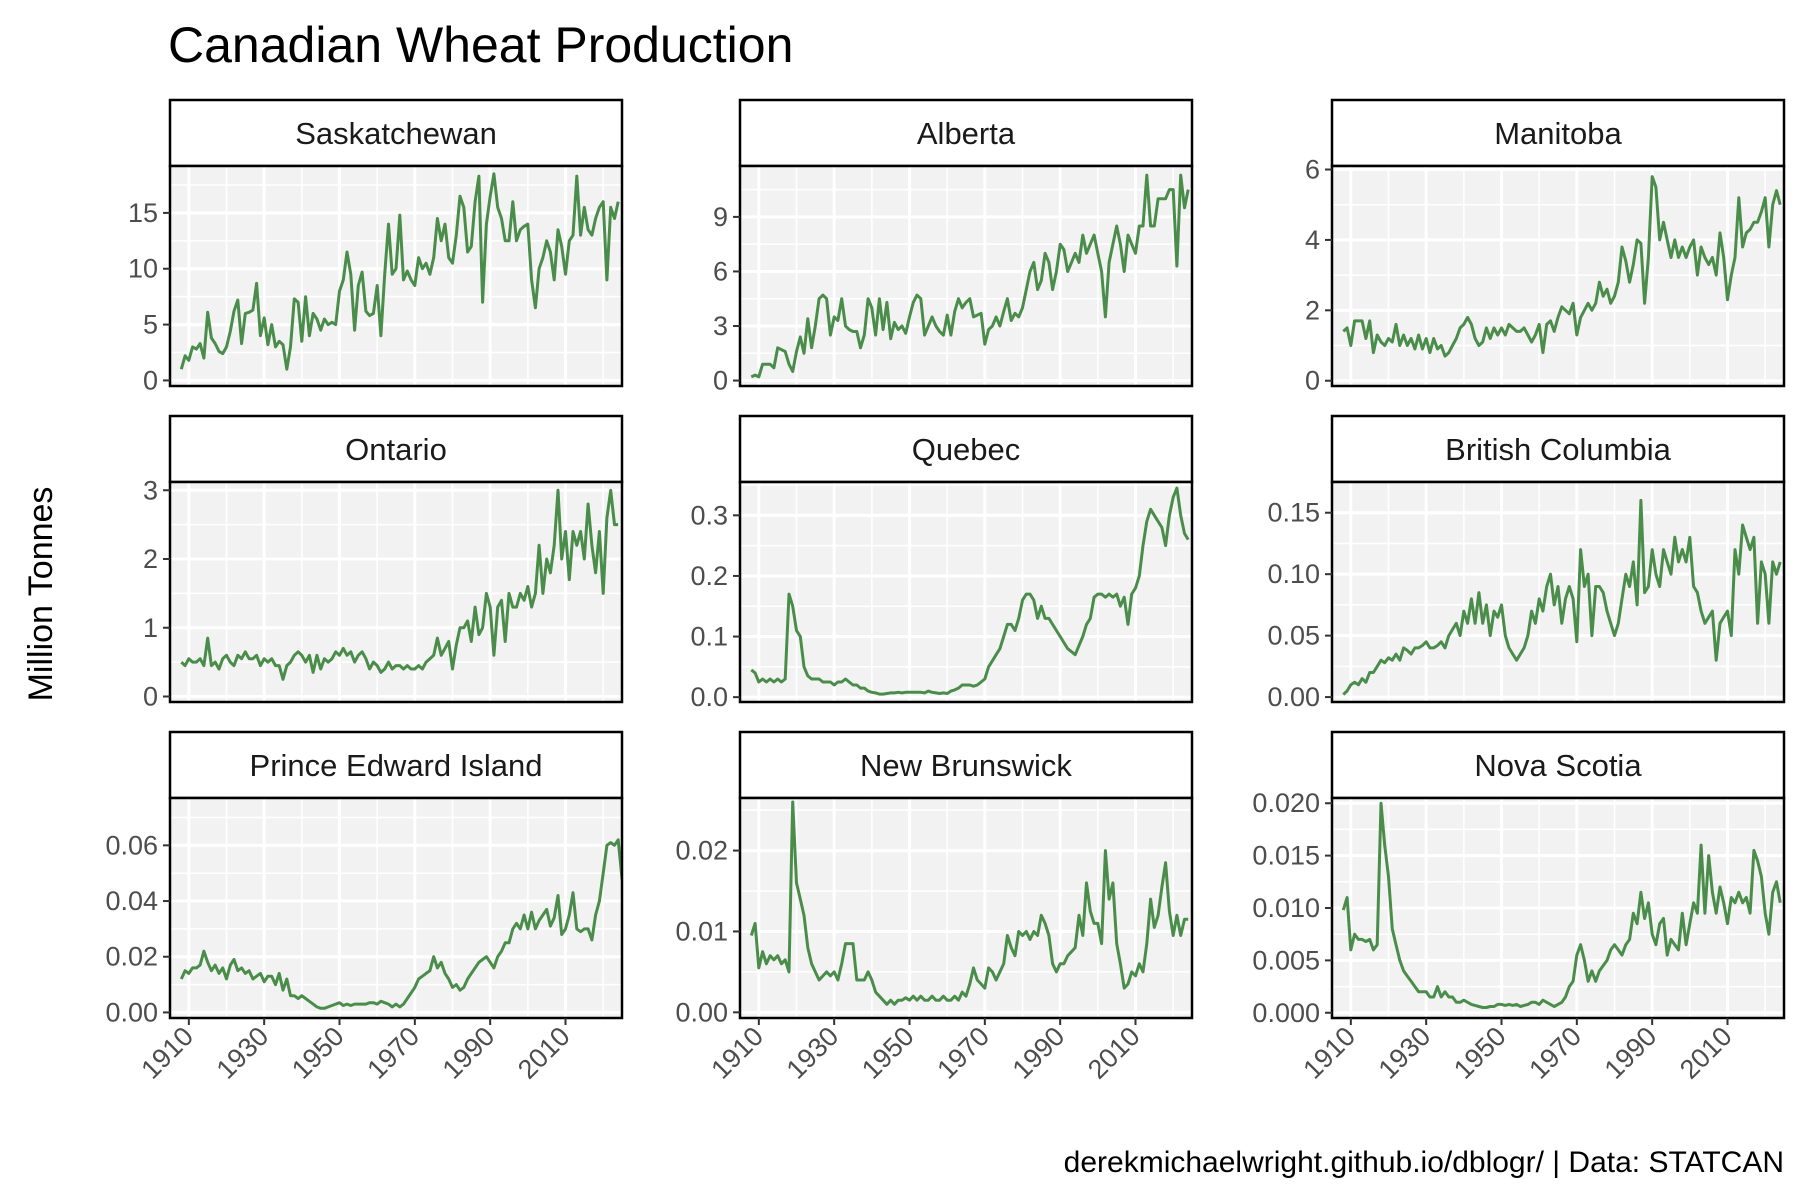  What do you see at coordinates (1293, 636) in the screenshot?
I see `y-tick-label: 0.05` at bounding box center [1293, 636].